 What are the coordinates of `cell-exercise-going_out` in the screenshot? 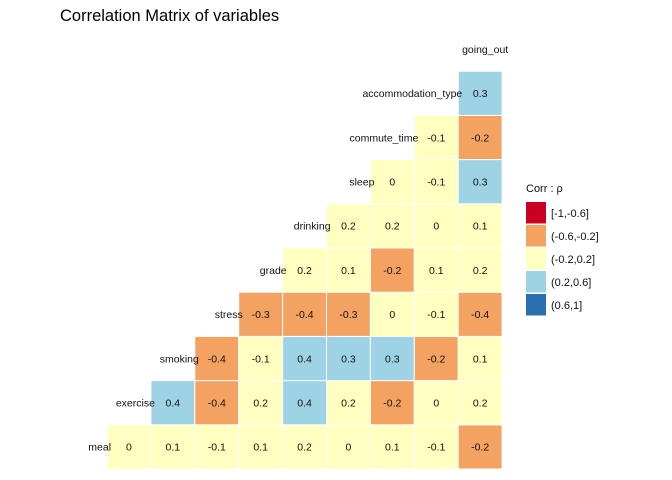 It's located at (480, 403).